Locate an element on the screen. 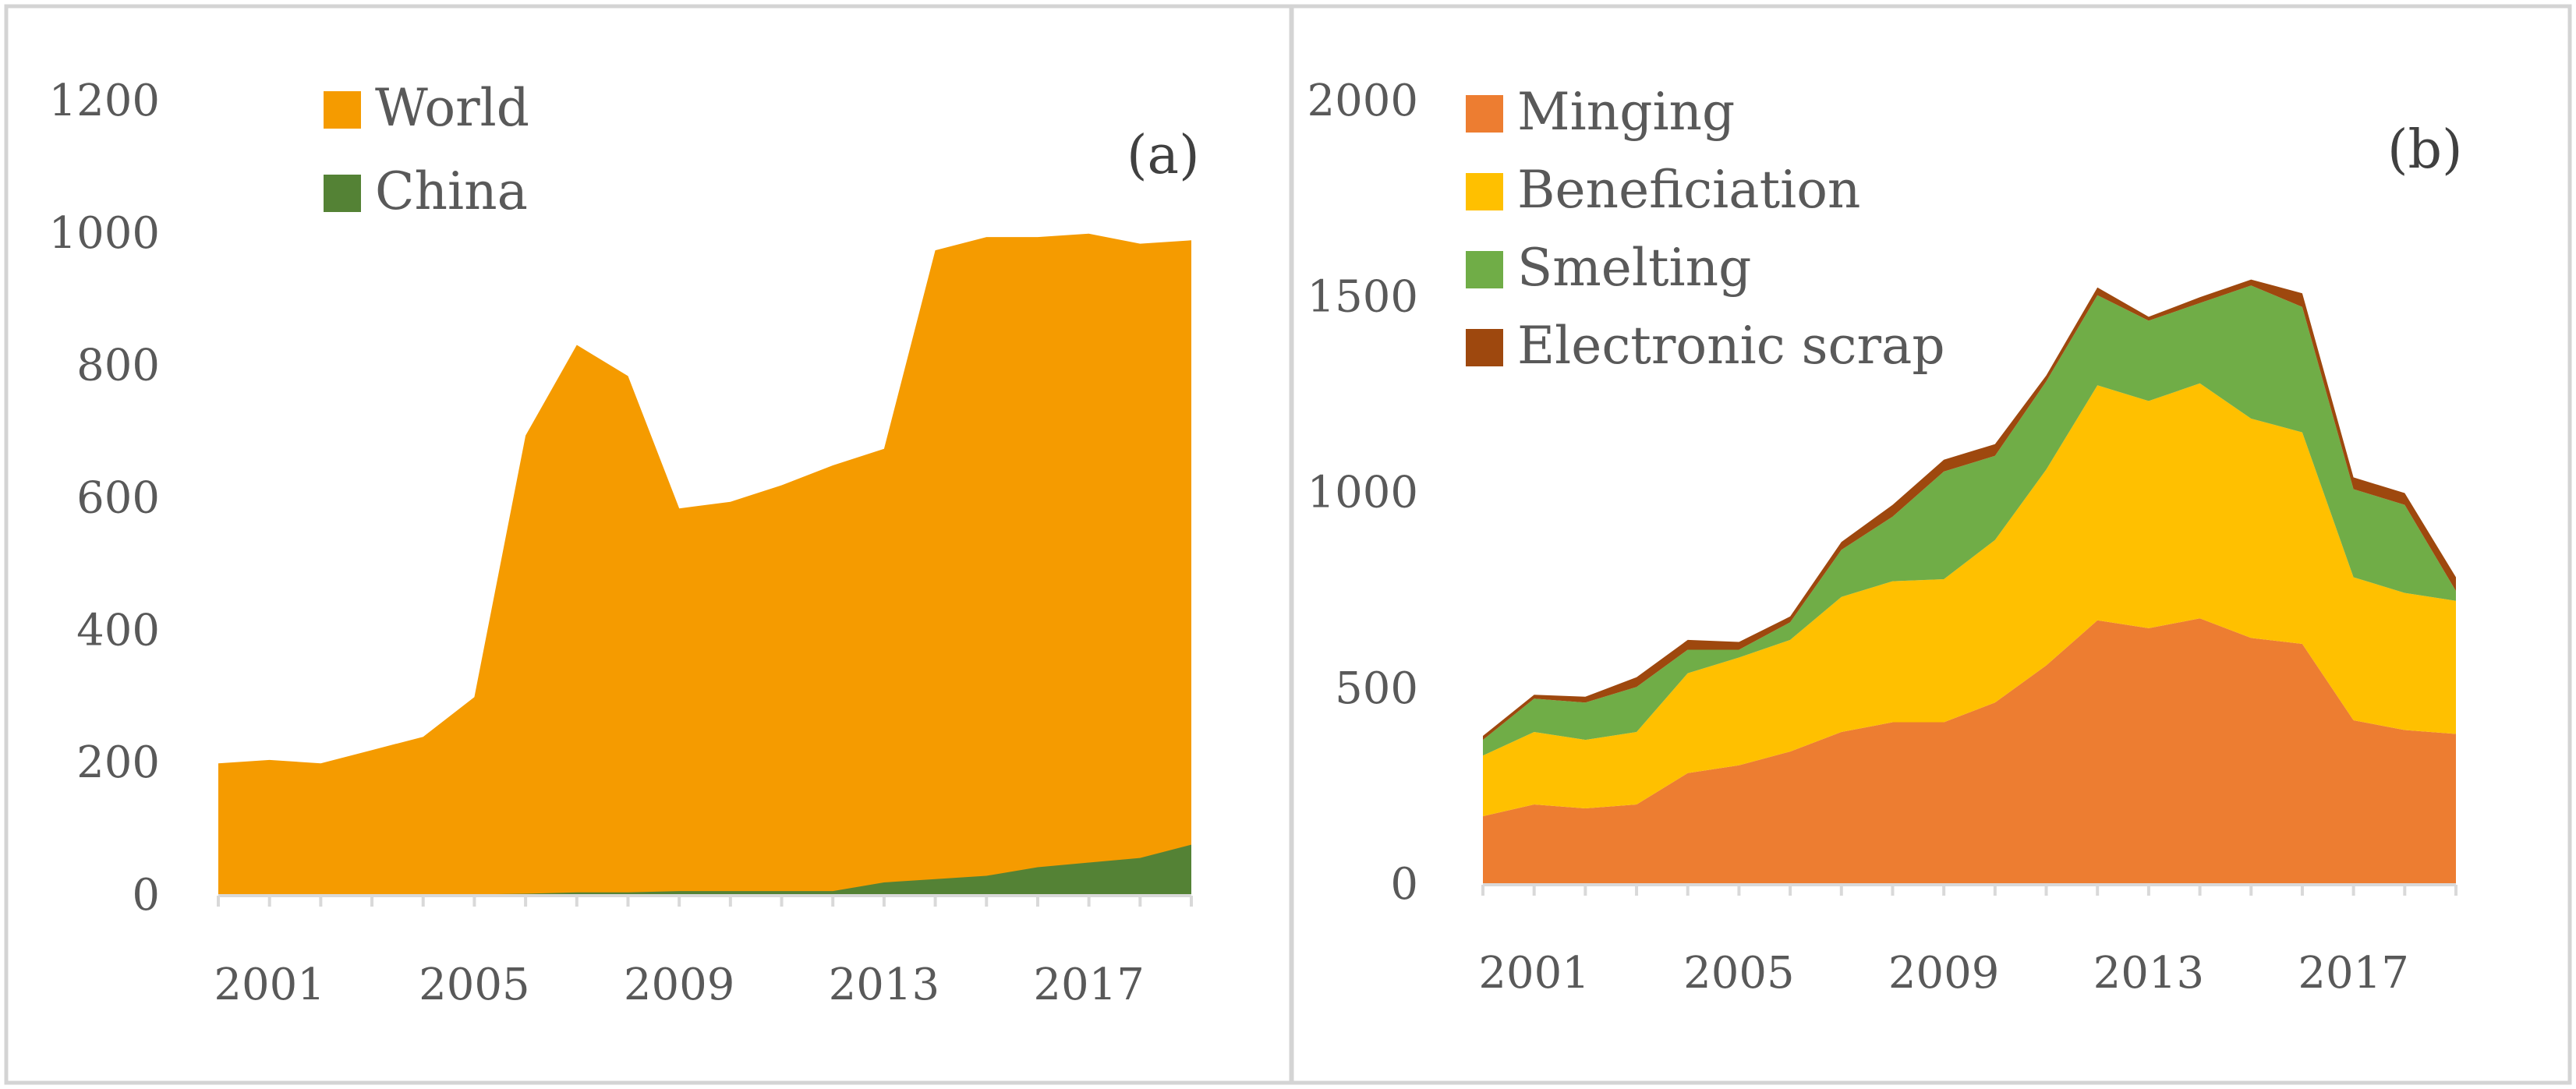 The height and width of the screenshot is (1089, 2576). panel-a-legend: World China is located at coordinates (426, 149).